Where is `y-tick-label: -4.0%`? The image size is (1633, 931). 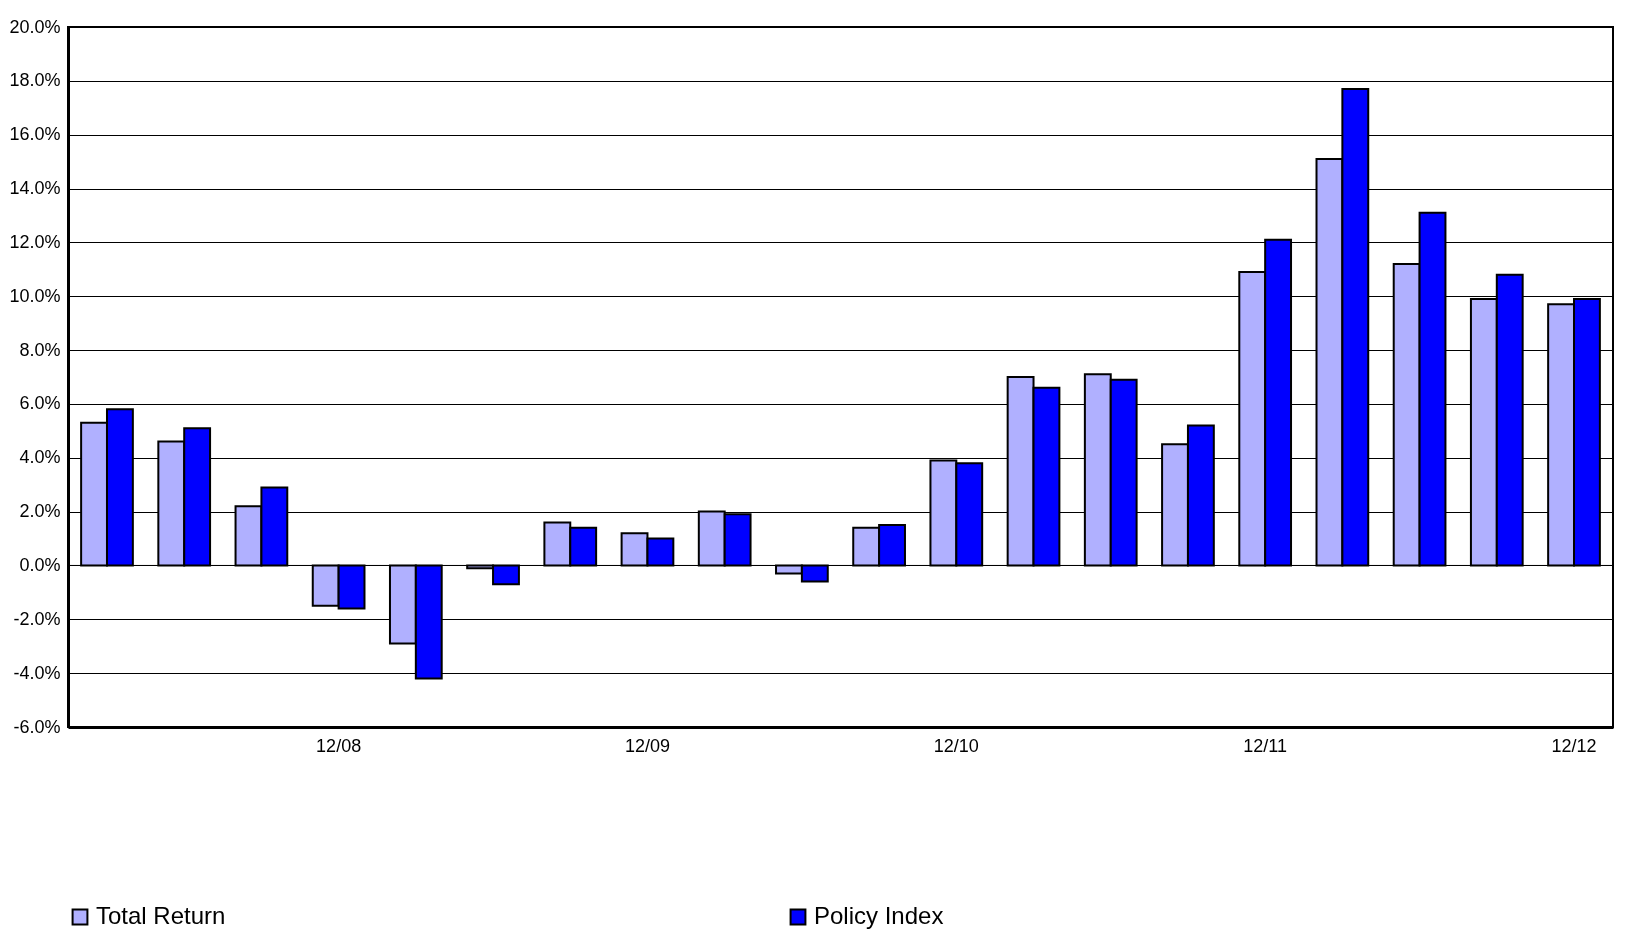 y-tick-label: -4.0% is located at coordinates (37, 672).